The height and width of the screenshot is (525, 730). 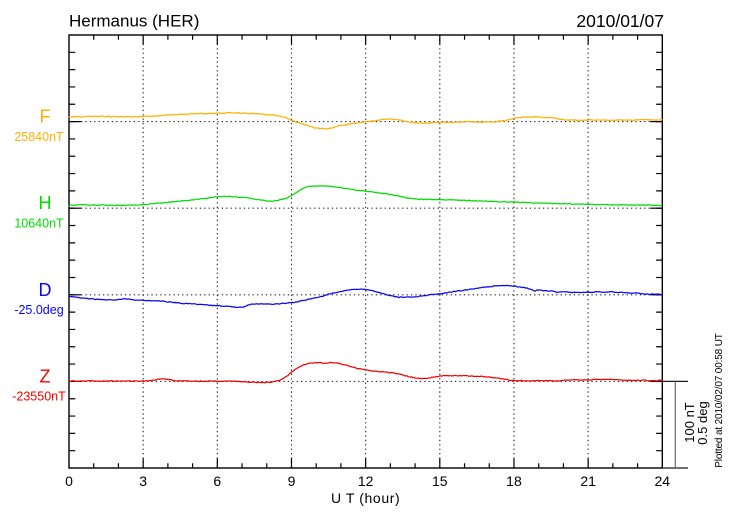 I want to click on svg-text: 12, so click(x=366, y=481).